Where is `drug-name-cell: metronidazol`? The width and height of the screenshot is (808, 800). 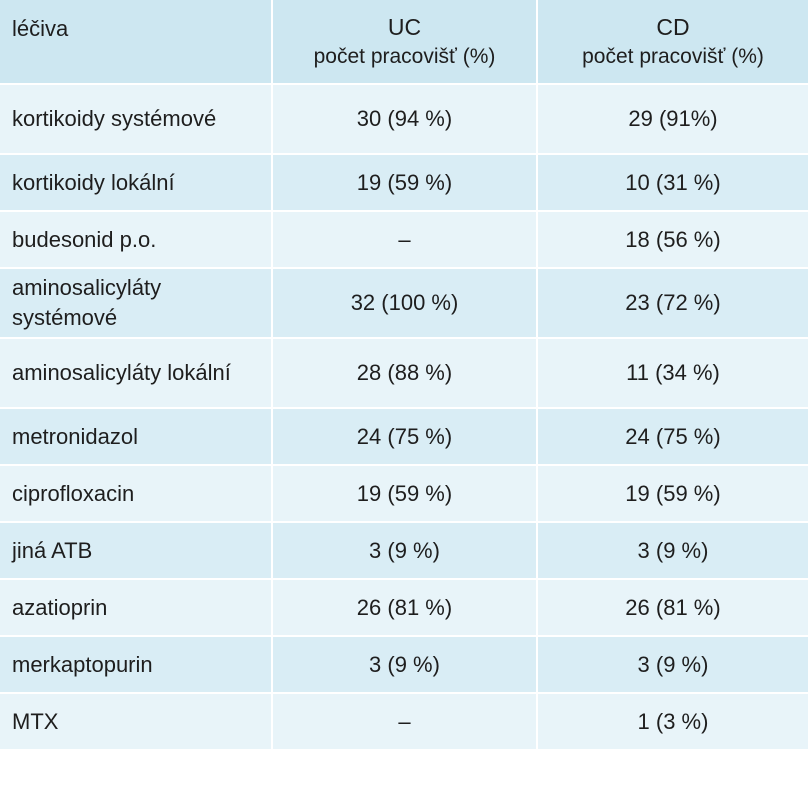
drug-name-cell: metronidazol is located at coordinates (136, 437).